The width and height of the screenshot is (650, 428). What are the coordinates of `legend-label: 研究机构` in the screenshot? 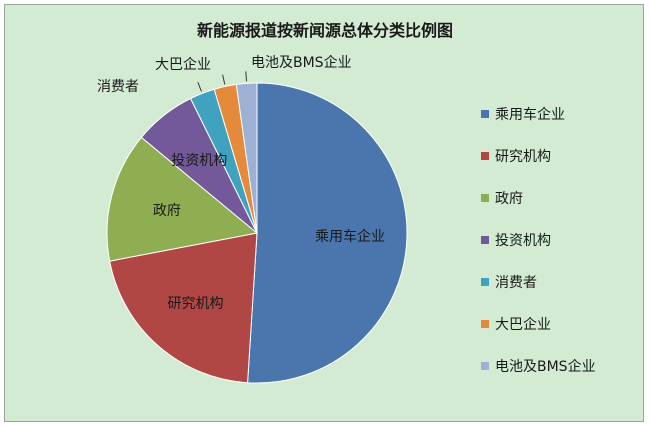 It's located at (523, 157).